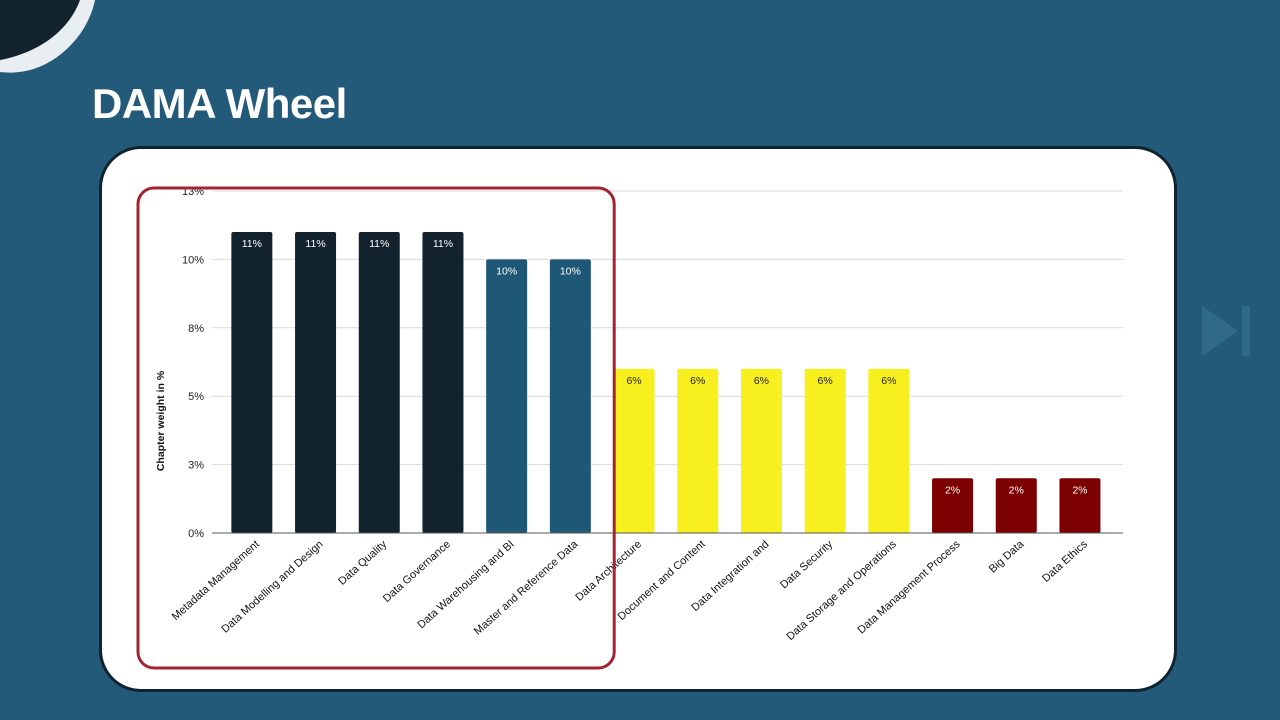 This screenshot has height=720, width=1280. Describe the element at coordinates (196, 466) in the screenshot. I see `y-tick-label: 3%` at that location.